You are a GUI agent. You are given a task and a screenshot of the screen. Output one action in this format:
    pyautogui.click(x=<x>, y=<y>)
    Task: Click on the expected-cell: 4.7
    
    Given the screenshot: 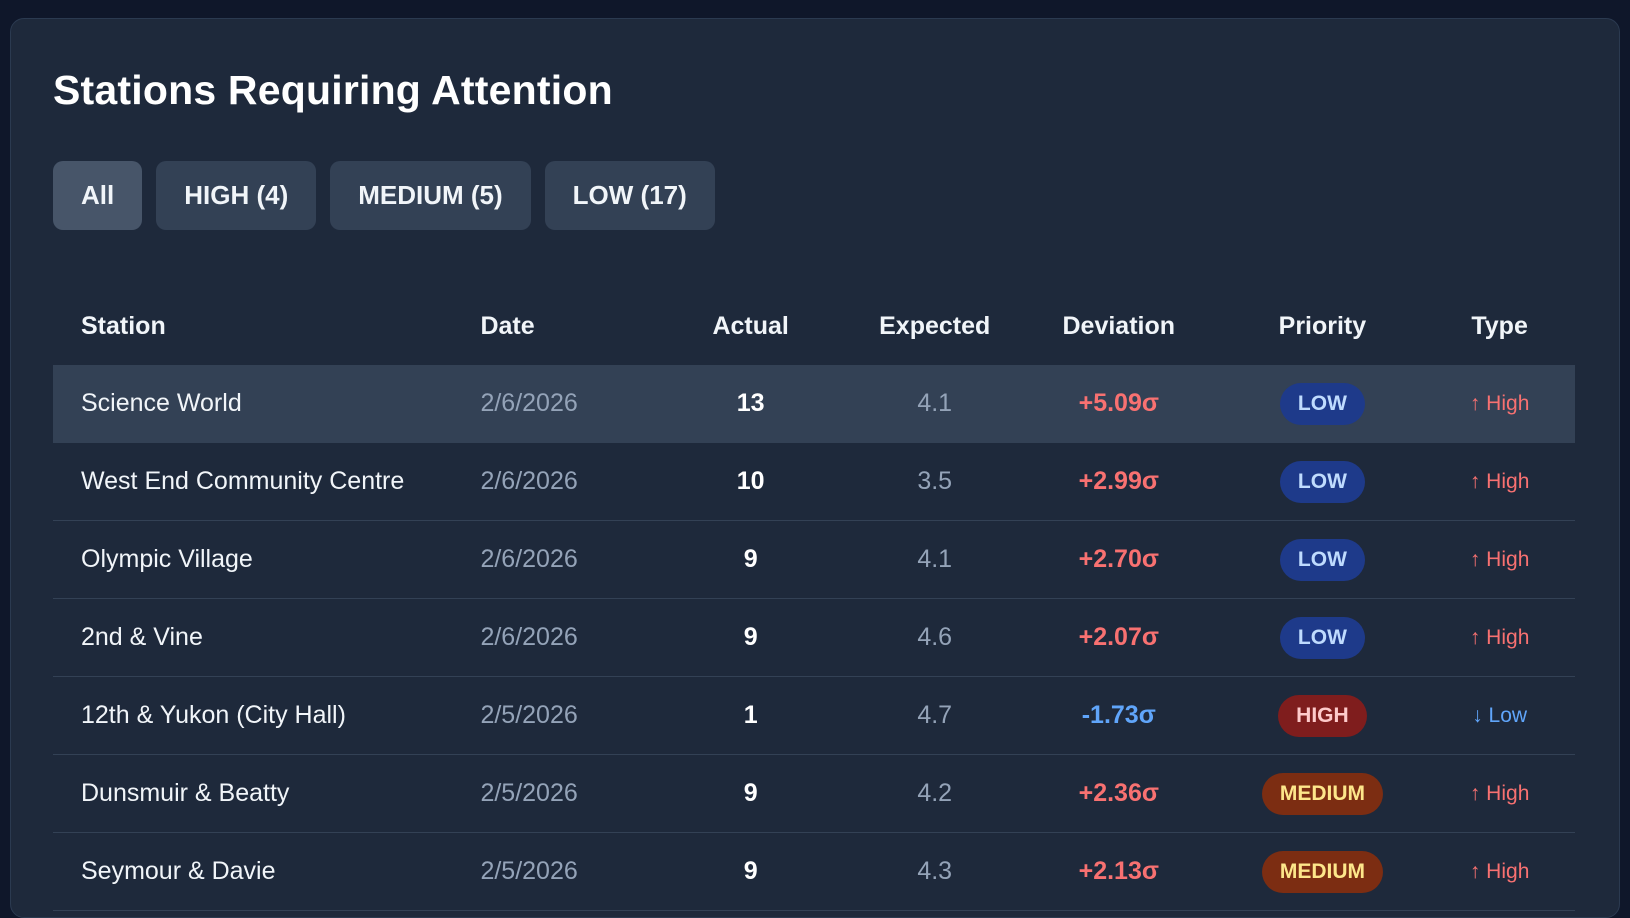 What is the action you would take?
    pyautogui.click(x=935, y=715)
    